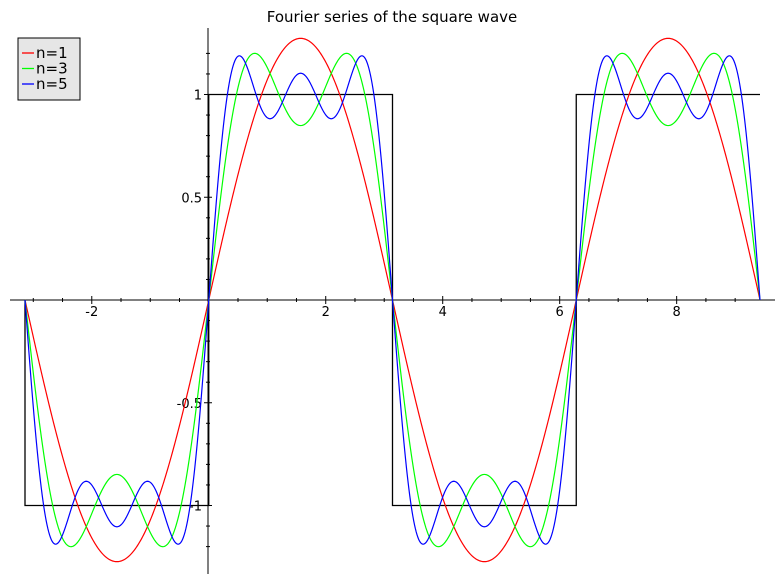  What do you see at coordinates (91, 312) in the screenshot?
I see `x-tick-label: -2` at bounding box center [91, 312].